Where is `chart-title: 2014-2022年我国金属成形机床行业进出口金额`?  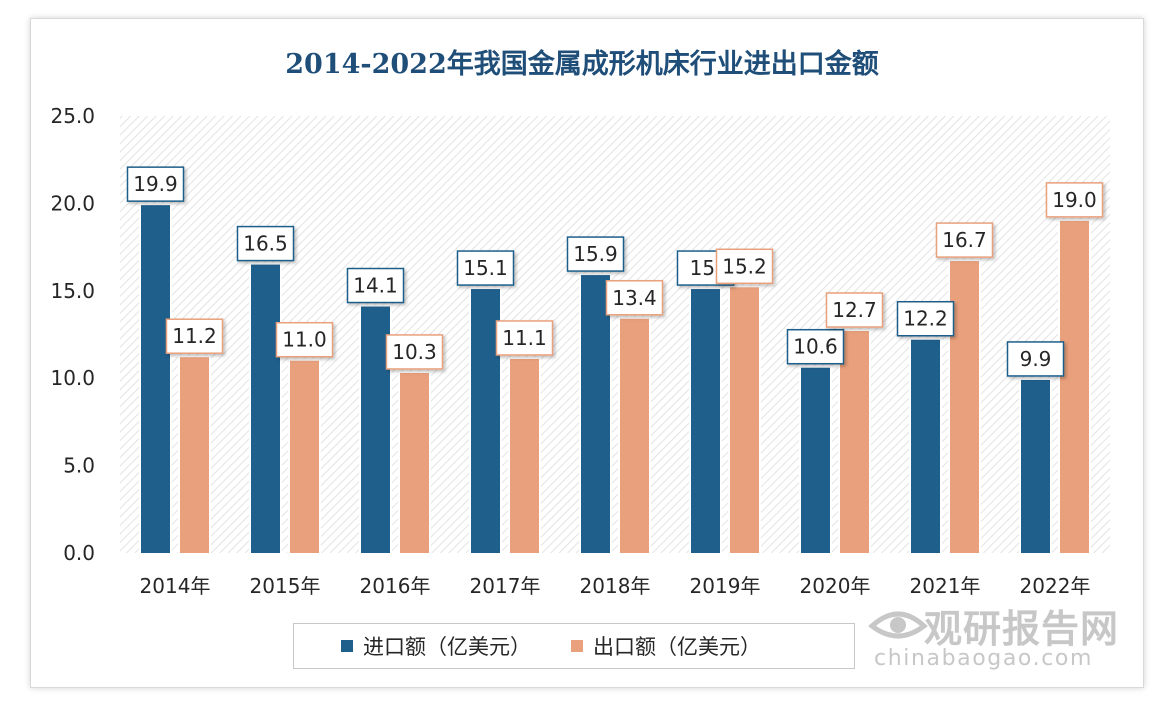
chart-title: 2014-2022年我国金属成形机床行业进出口金额 is located at coordinates (582, 64).